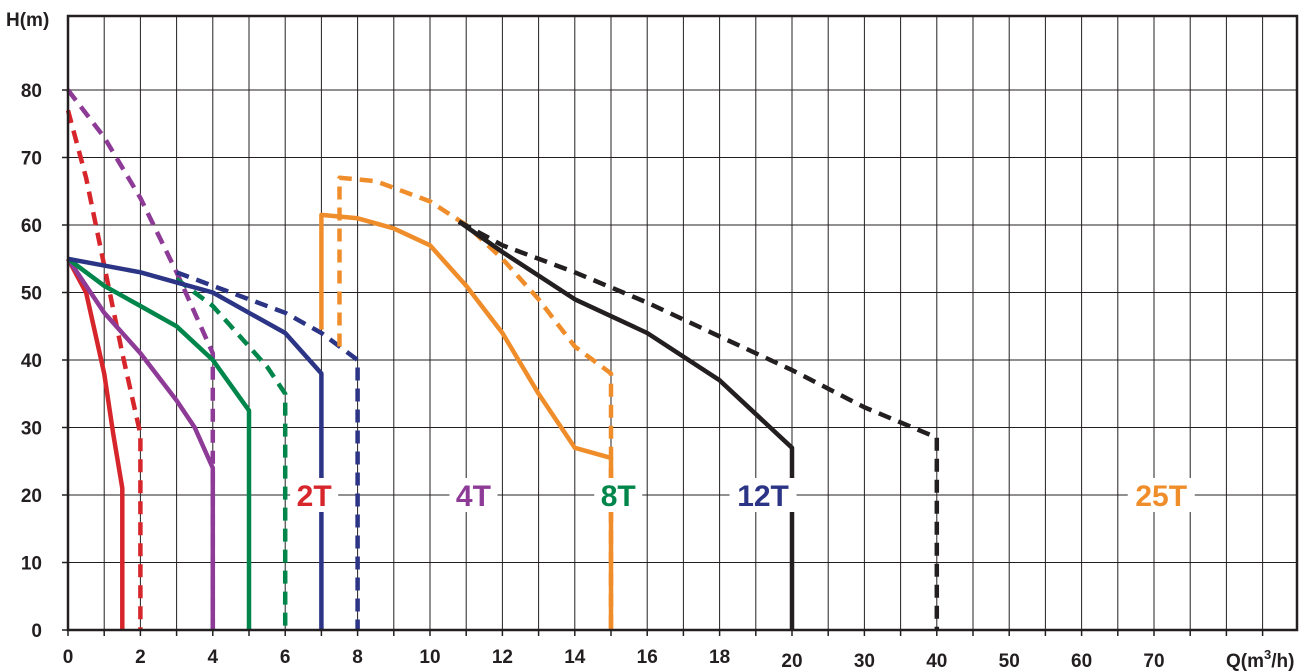 This screenshot has height=671, width=1308. What do you see at coordinates (31, 91) in the screenshot?
I see `y-tick-label: 80` at bounding box center [31, 91].